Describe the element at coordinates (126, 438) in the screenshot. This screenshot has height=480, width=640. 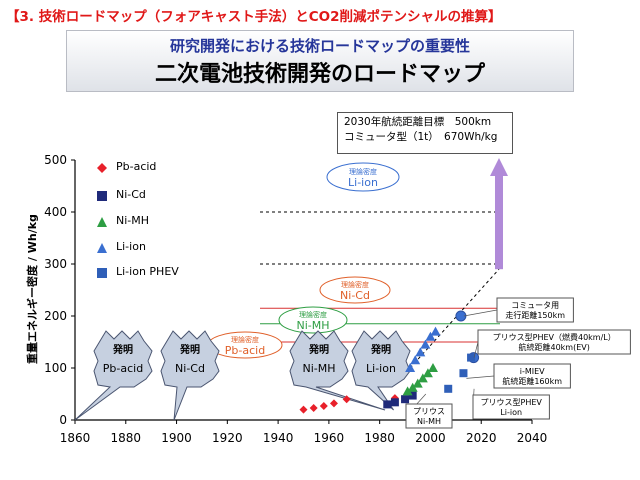
I see `x-tick-label: 1880` at that location.